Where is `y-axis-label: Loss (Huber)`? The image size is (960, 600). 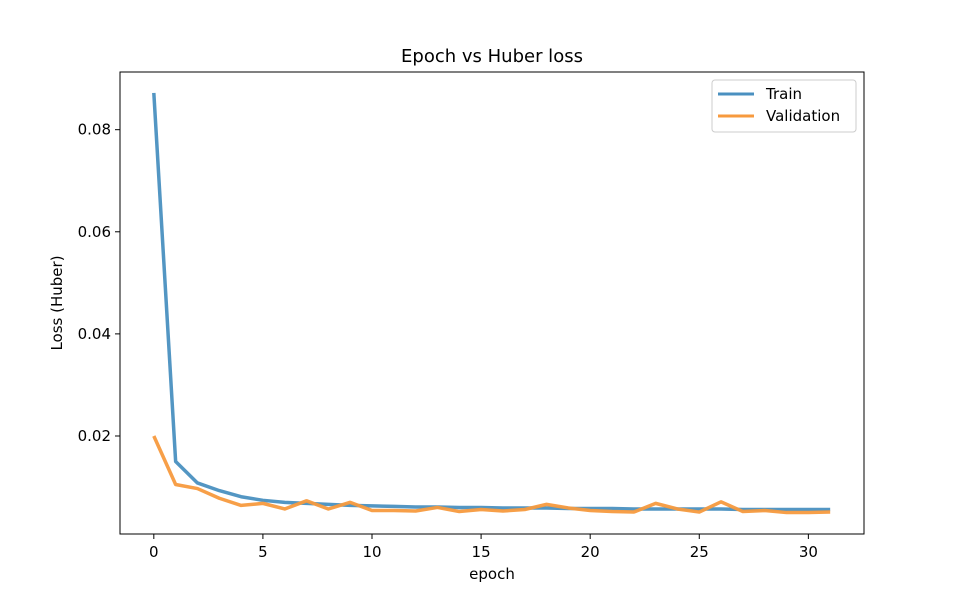 y-axis-label: Loss (Huber) is located at coordinates (57, 302).